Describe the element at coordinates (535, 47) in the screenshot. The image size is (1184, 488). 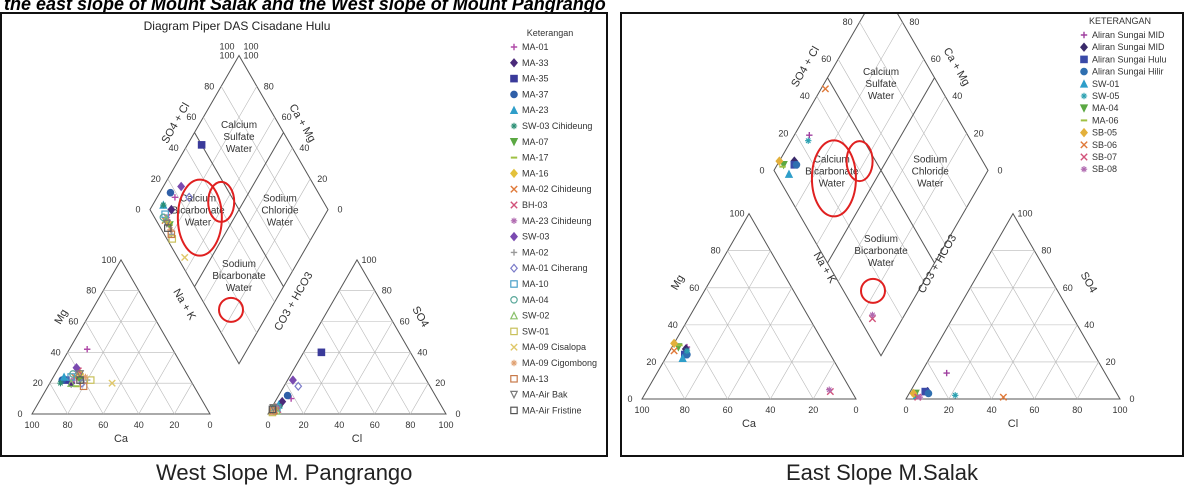
I see `legend-label: MA-01` at that location.